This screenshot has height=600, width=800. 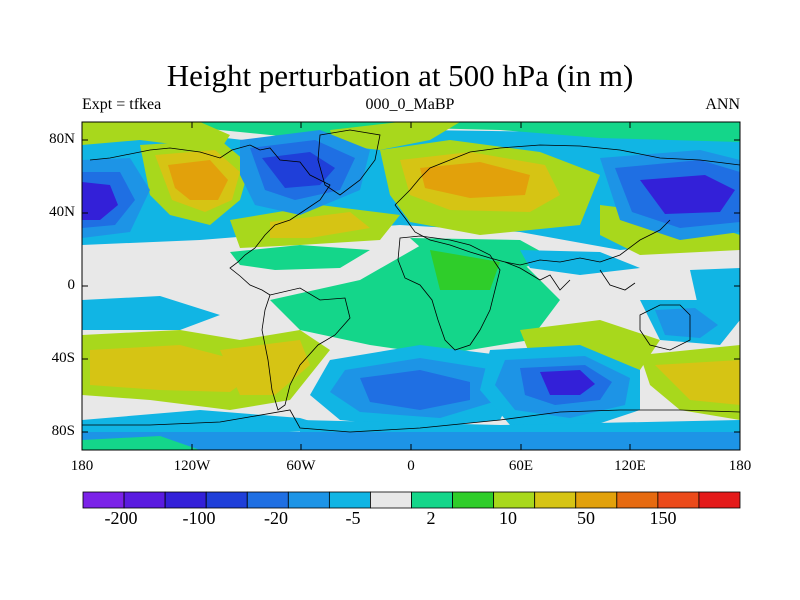 I want to click on season-label: ANN, so click(x=722, y=104).